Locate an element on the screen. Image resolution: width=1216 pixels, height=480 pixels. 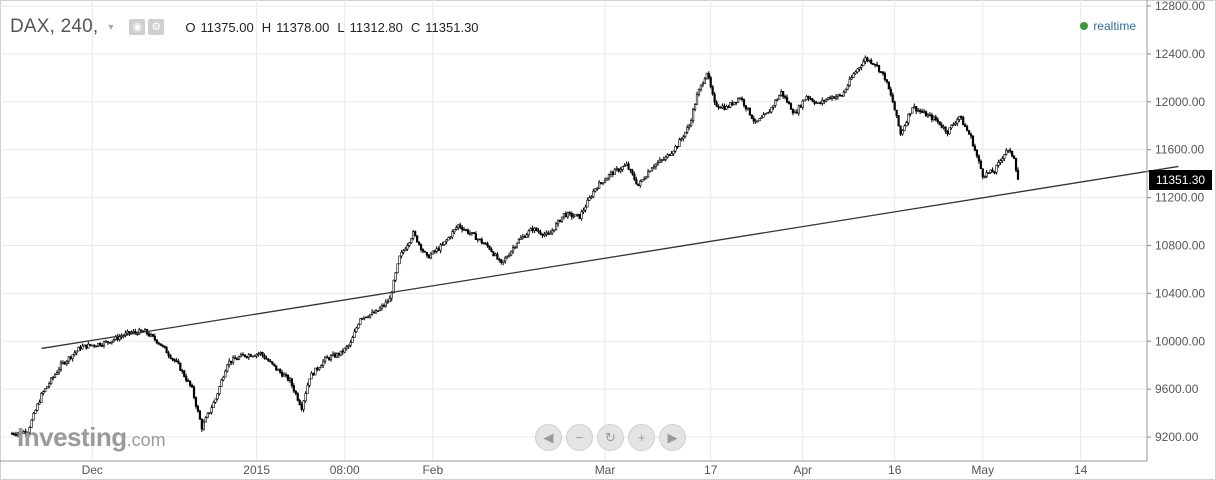
scroll-right-button: ▶ is located at coordinates (672, 437).